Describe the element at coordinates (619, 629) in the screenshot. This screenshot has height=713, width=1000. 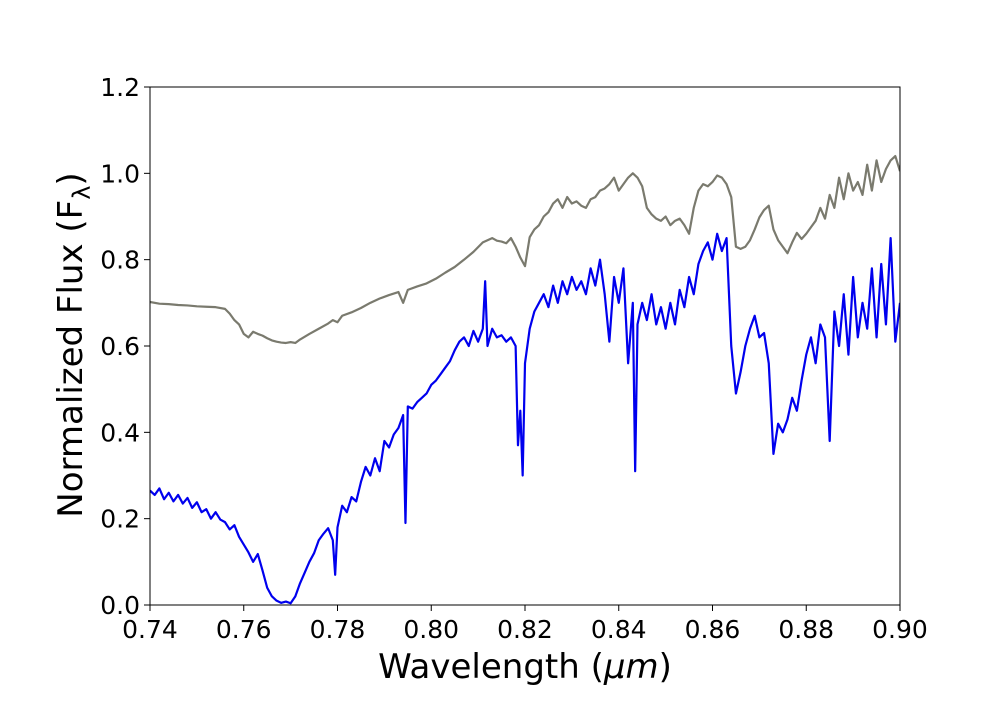
I see `x-tick-label: 0.84` at that location.